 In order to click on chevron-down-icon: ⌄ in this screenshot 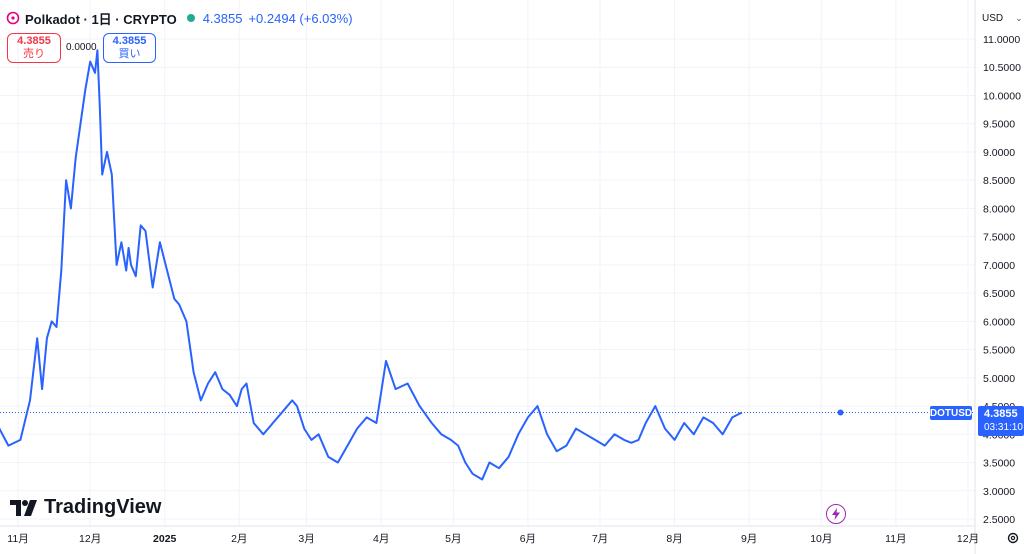, I will do `click(1019, 18)`.